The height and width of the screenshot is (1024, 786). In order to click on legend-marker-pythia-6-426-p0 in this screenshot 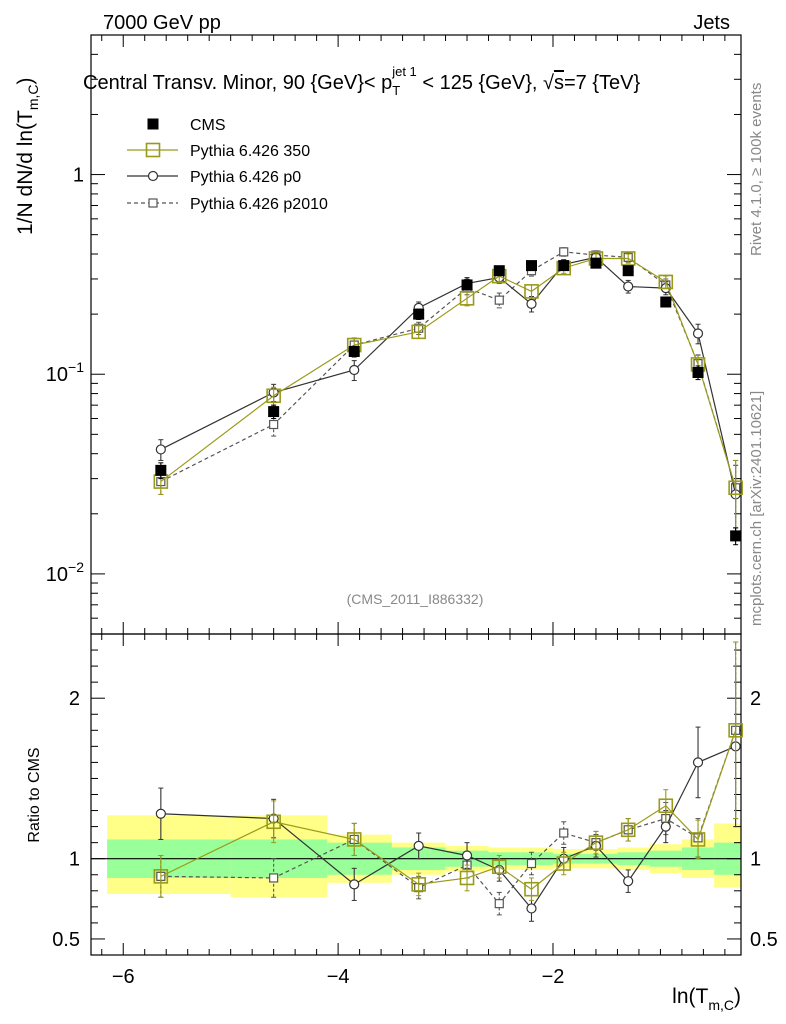, I will do `click(153, 176)`.